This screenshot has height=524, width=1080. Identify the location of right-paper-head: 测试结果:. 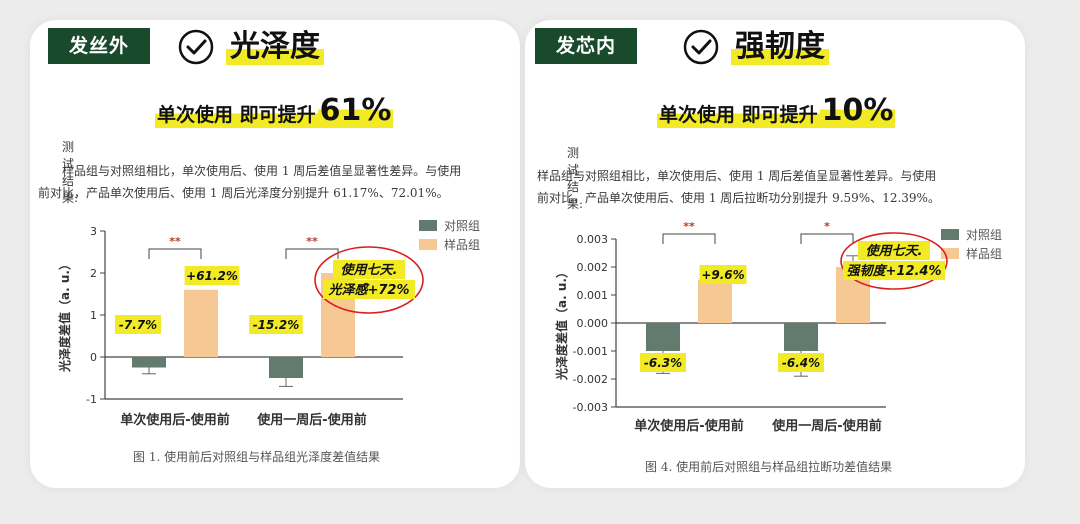
(575, 178).